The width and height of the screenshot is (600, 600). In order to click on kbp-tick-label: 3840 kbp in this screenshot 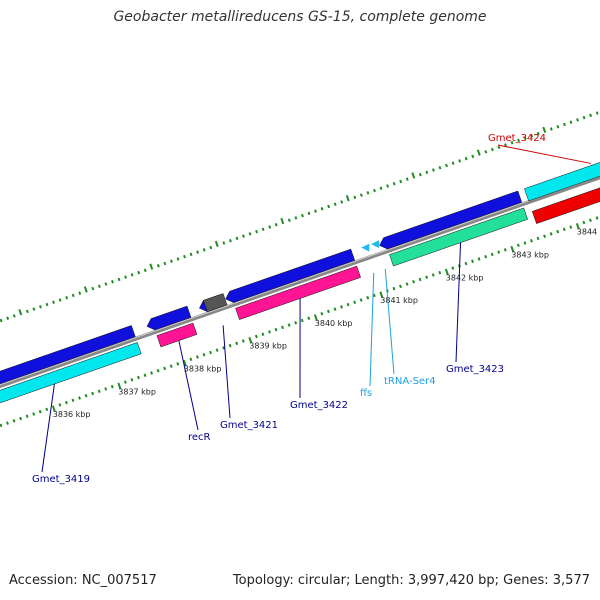, I will do `click(334, 323)`.